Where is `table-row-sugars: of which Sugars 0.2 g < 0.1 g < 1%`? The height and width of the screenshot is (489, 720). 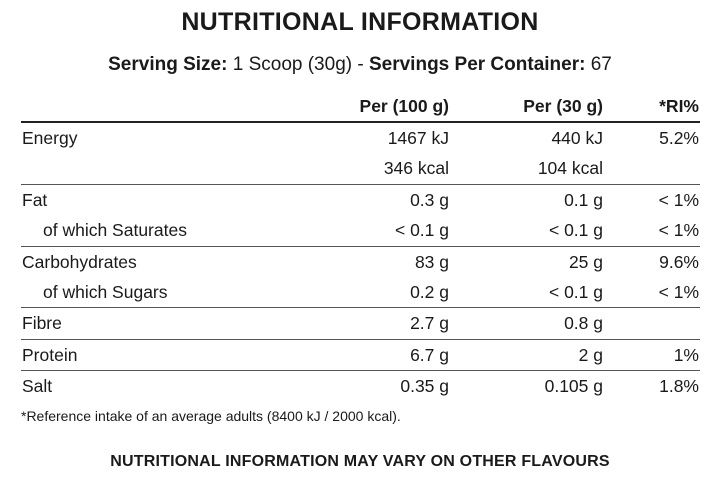
table-row-sugars: of which Sugars 0.2 g < 0.1 g < 1% is located at coordinates (360, 292).